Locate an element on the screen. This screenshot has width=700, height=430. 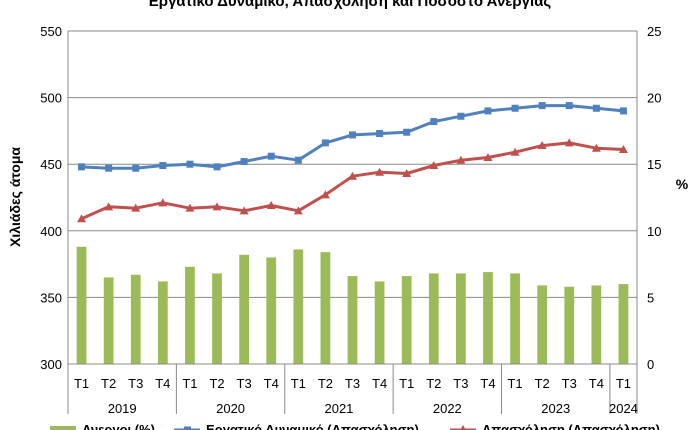
year-label: 2019 is located at coordinates (122, 408).